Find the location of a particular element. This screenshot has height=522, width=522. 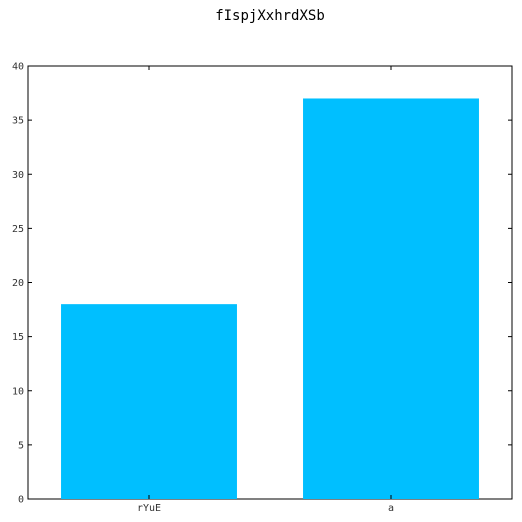

chart-title: fIspjXxhrdXSb is located at coordinates (270, 16).